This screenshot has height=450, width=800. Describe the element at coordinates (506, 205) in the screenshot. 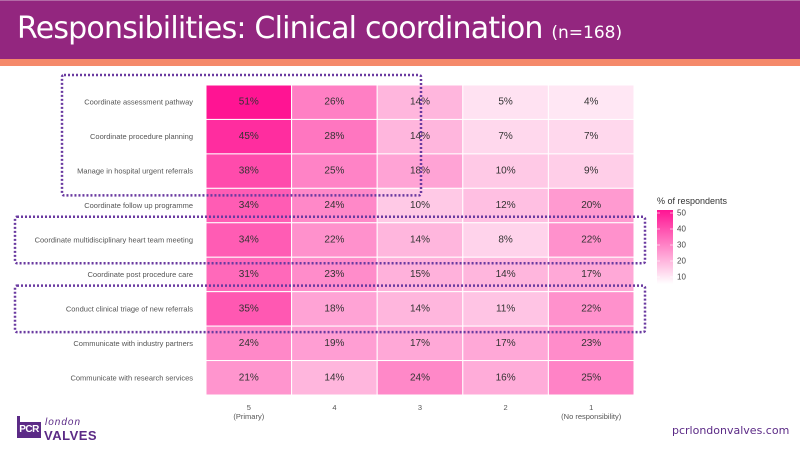

I see `cell-value-label: 12%` at that location.